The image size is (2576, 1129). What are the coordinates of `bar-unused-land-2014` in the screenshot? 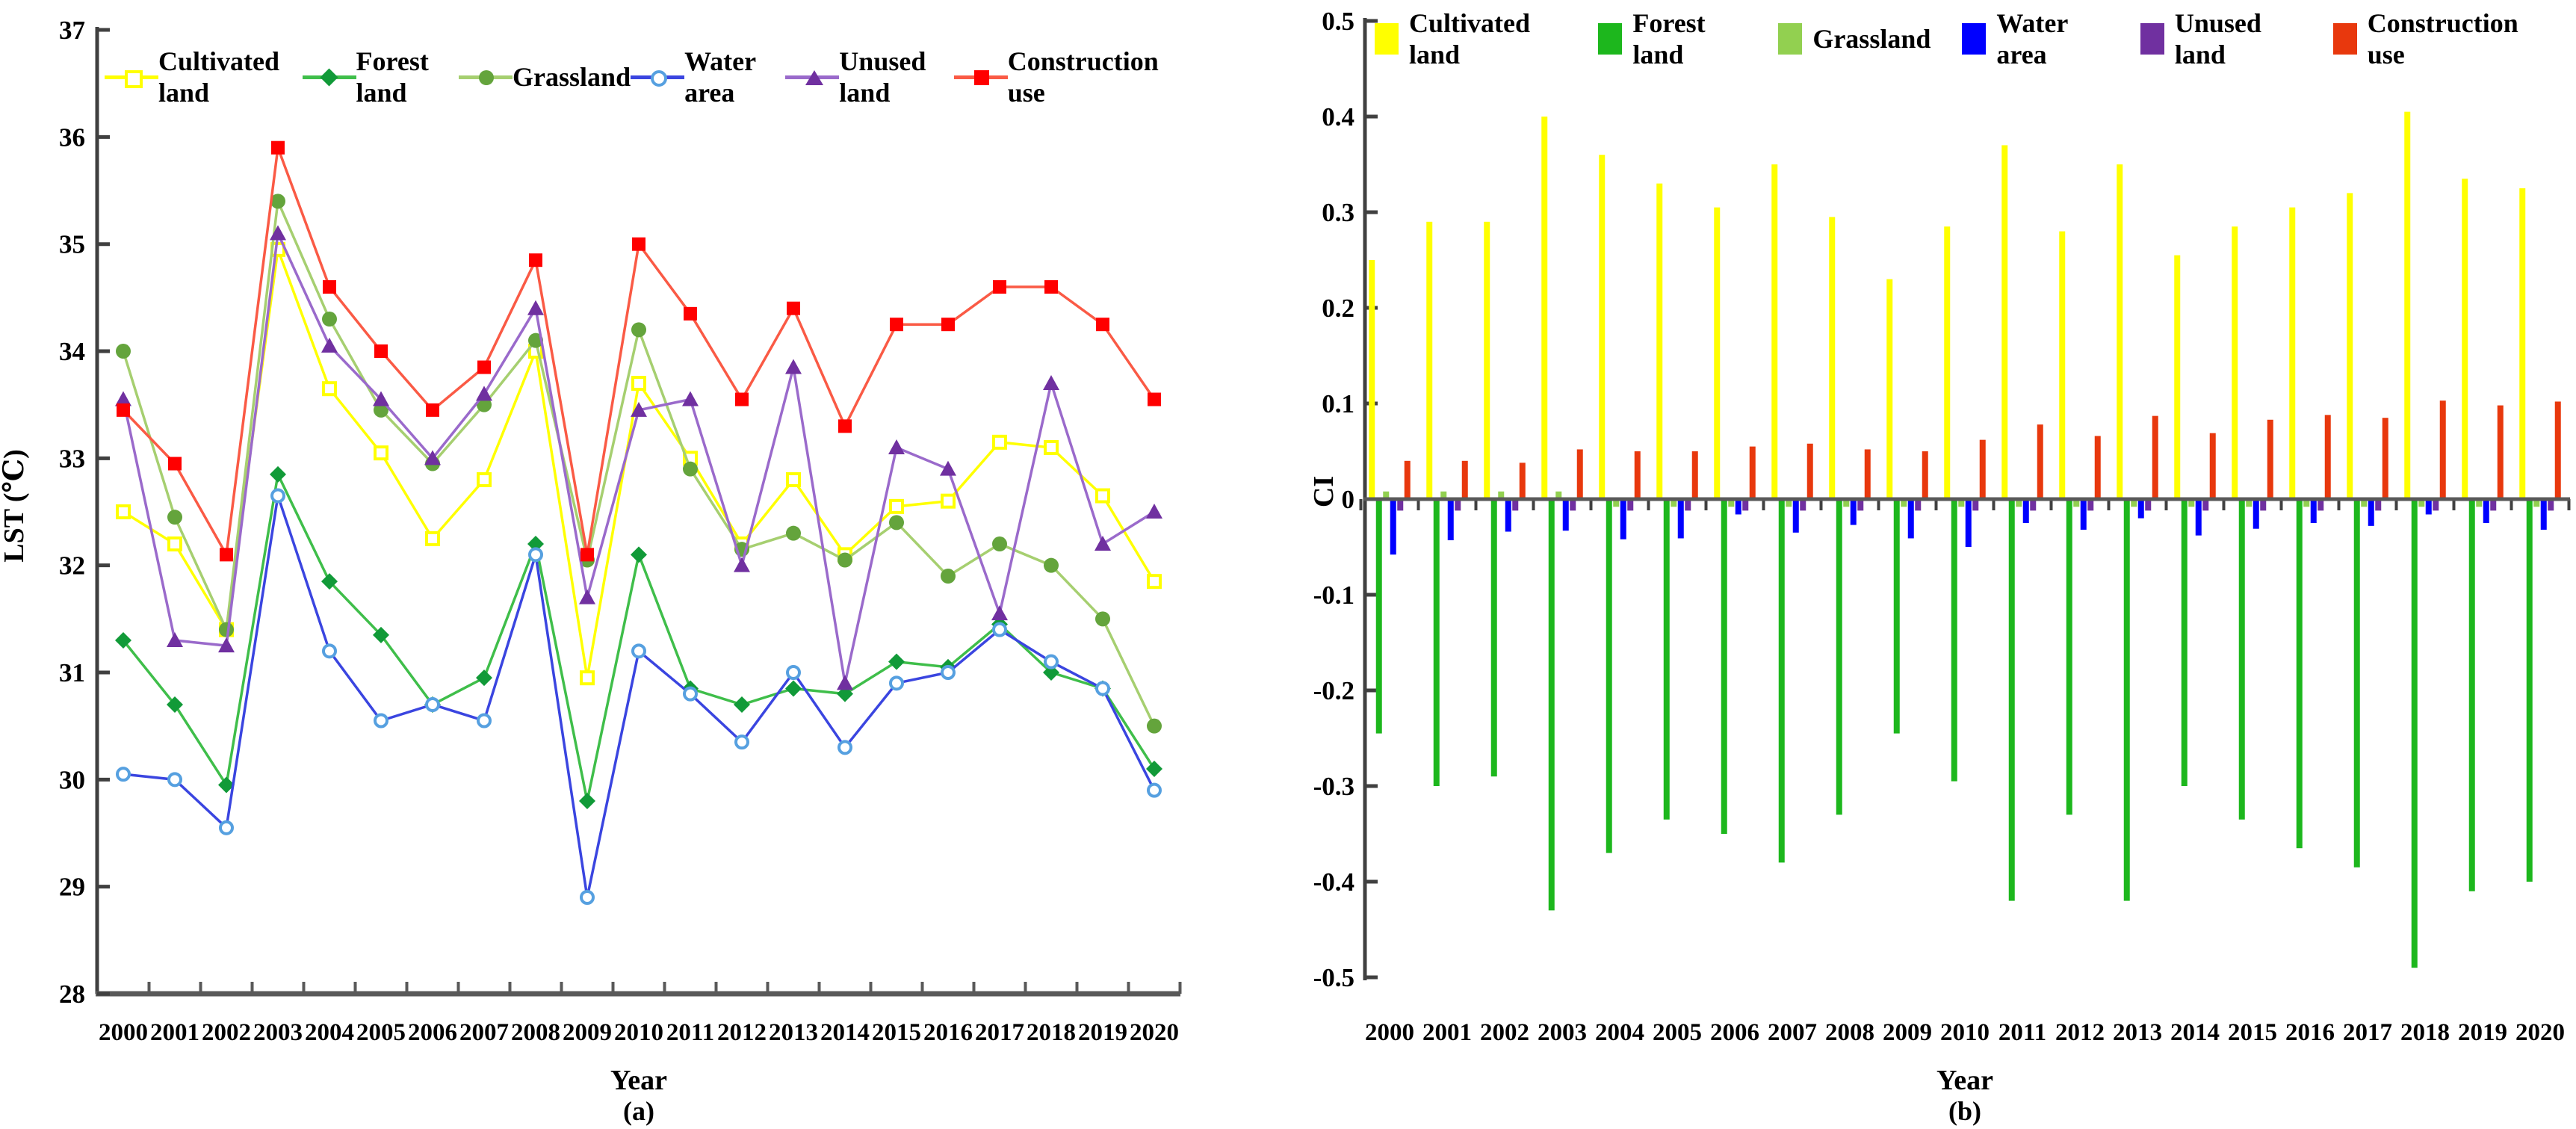 It's located at (2205, 505).